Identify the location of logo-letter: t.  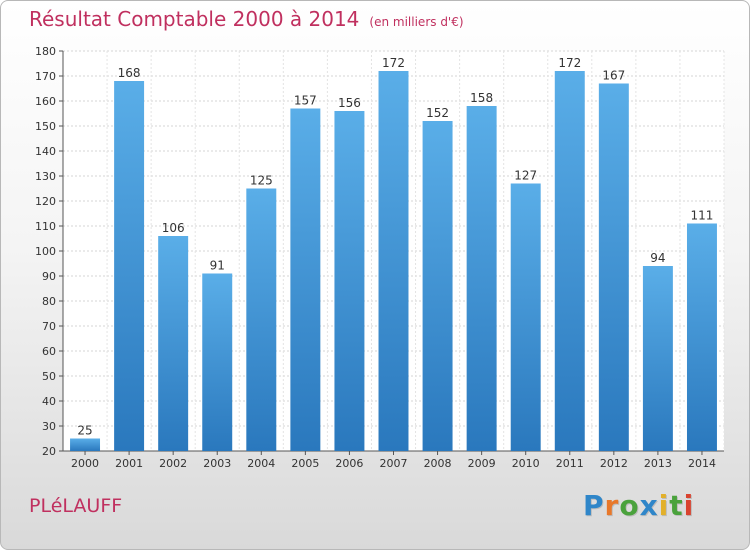
(676, 505).